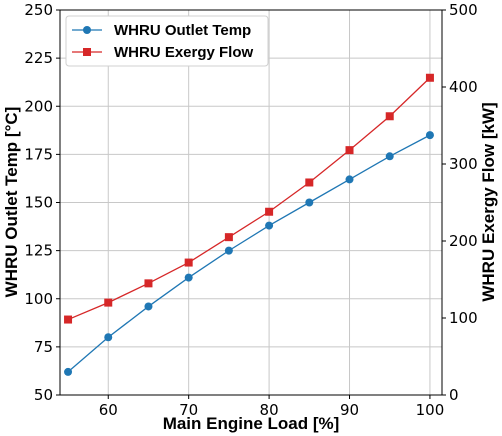 The width and height of the screenshot is (502, 436). I want to click on legend: WHRU Outlet Temp WHRU Exergy Flow, so click(167, 41).